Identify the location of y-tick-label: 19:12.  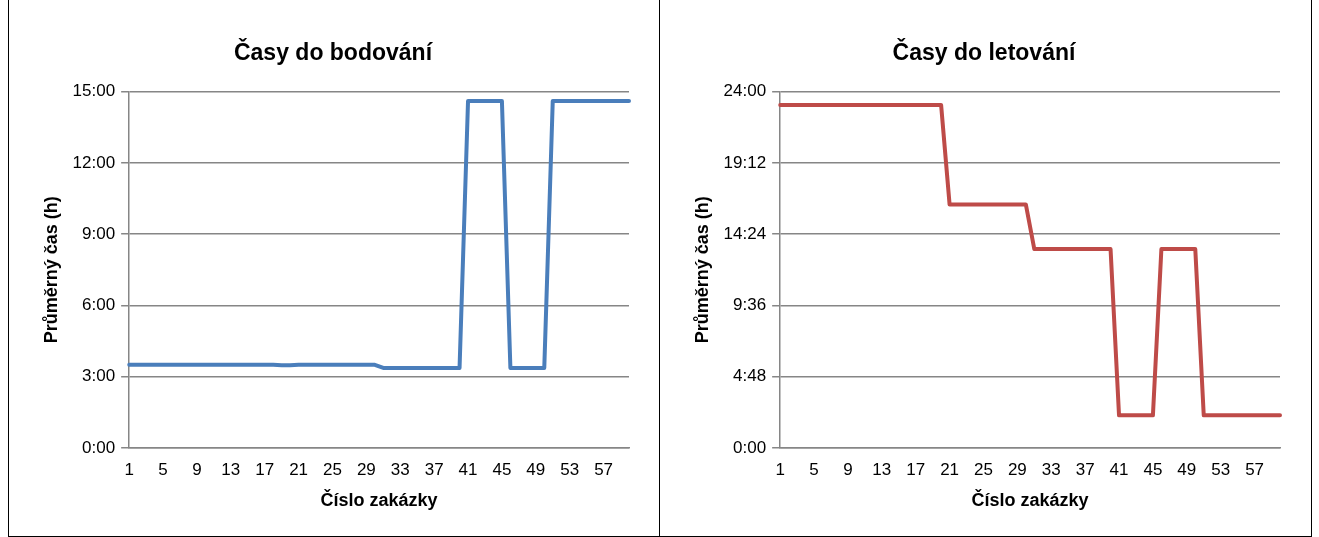
(745, 162).